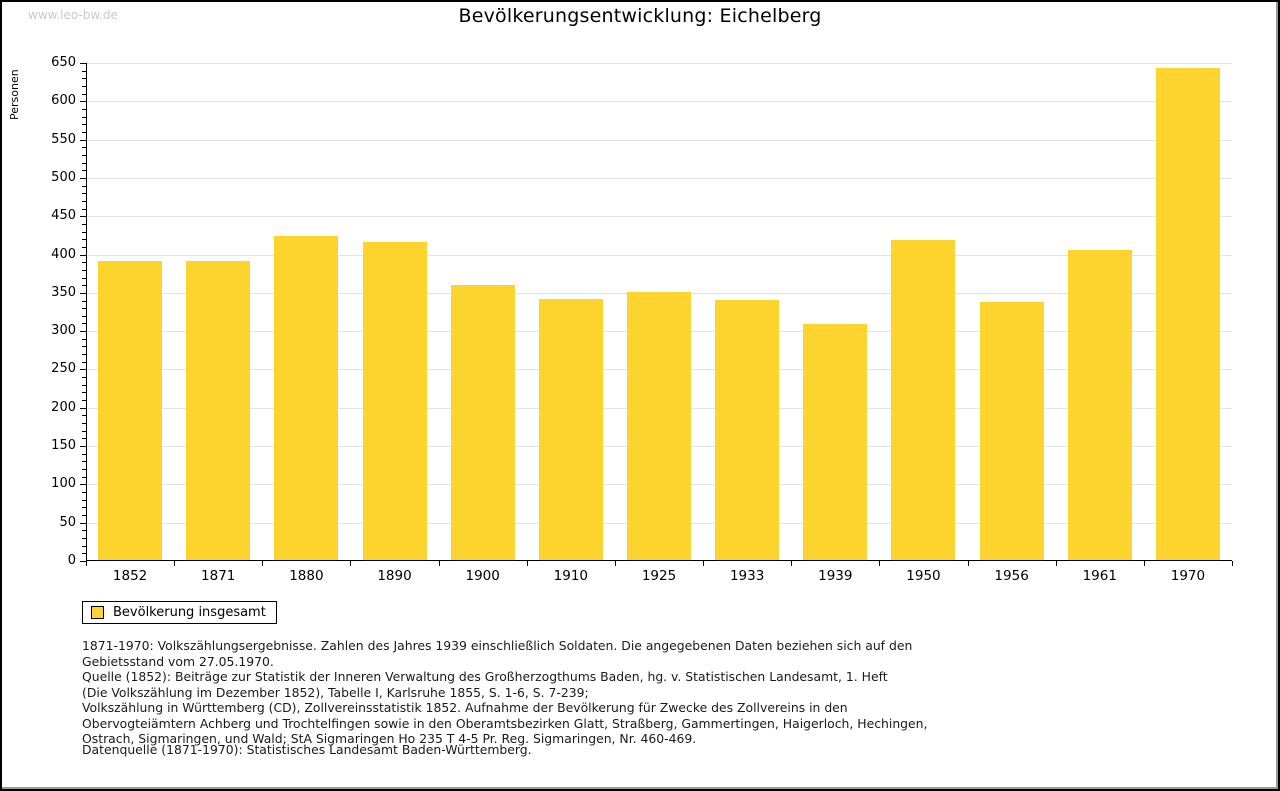 The image size is (1280, 791). Describe the element at coordinates (218, 576) in the screenshot. I see `x-axis-category-label: 1871` at that location.